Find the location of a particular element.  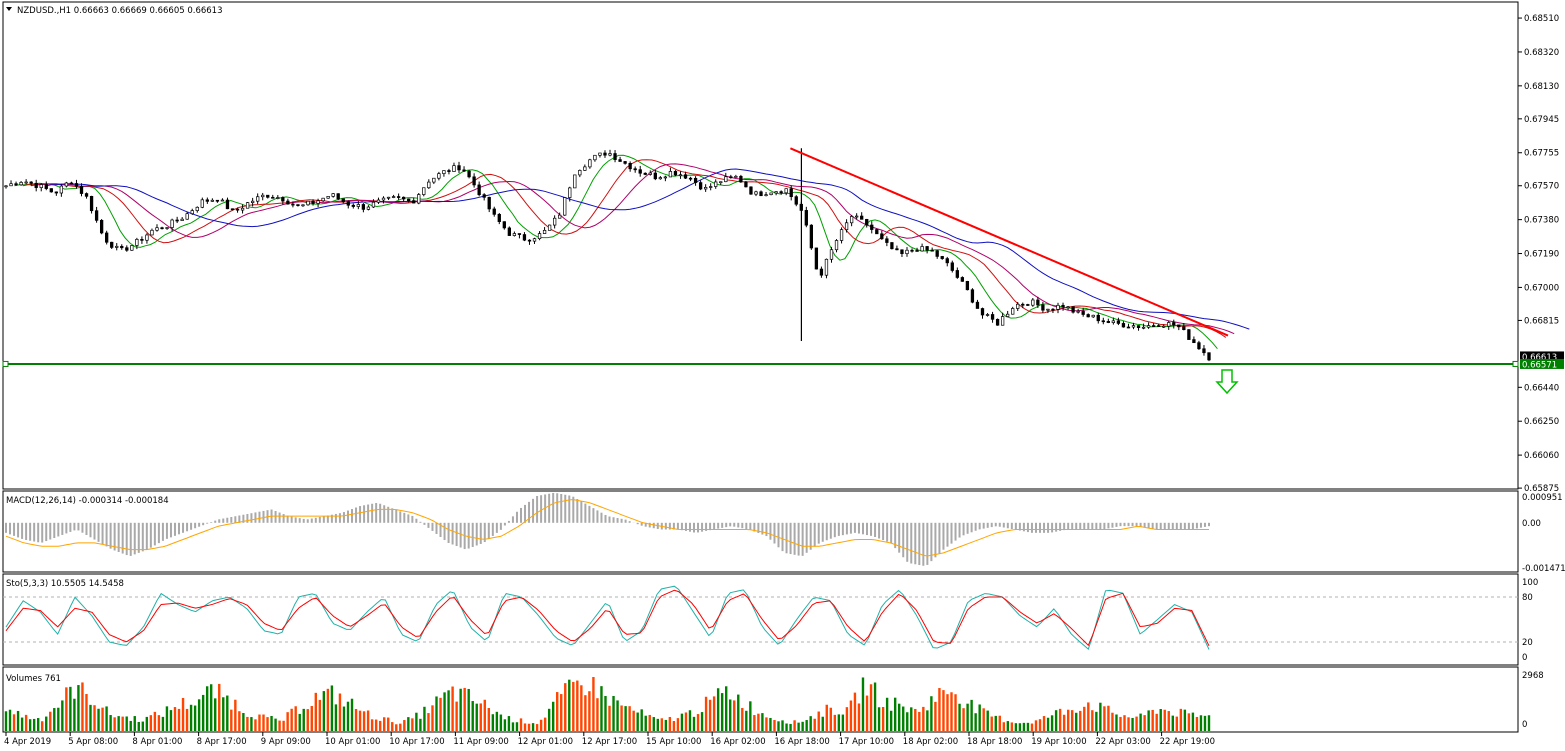

price-tick-label: 0.67755 is located at coordinates (1541, 154).